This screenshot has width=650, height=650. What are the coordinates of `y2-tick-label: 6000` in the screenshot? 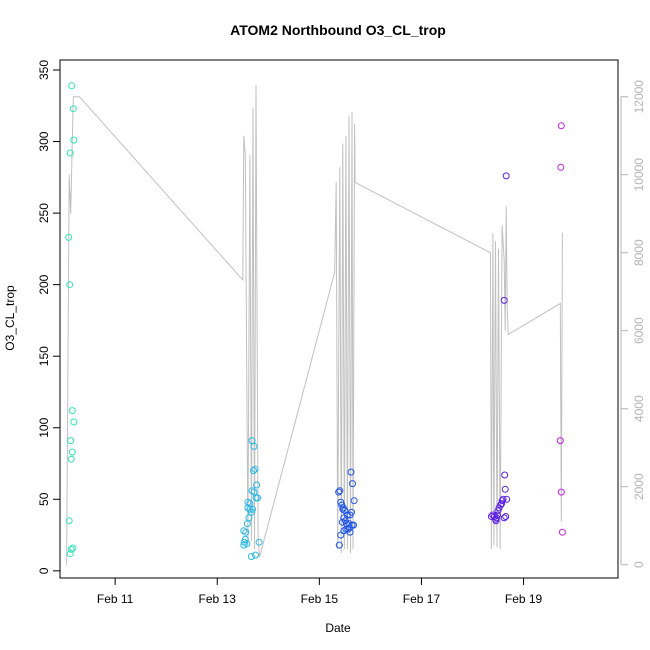 It's located at (639, 330).